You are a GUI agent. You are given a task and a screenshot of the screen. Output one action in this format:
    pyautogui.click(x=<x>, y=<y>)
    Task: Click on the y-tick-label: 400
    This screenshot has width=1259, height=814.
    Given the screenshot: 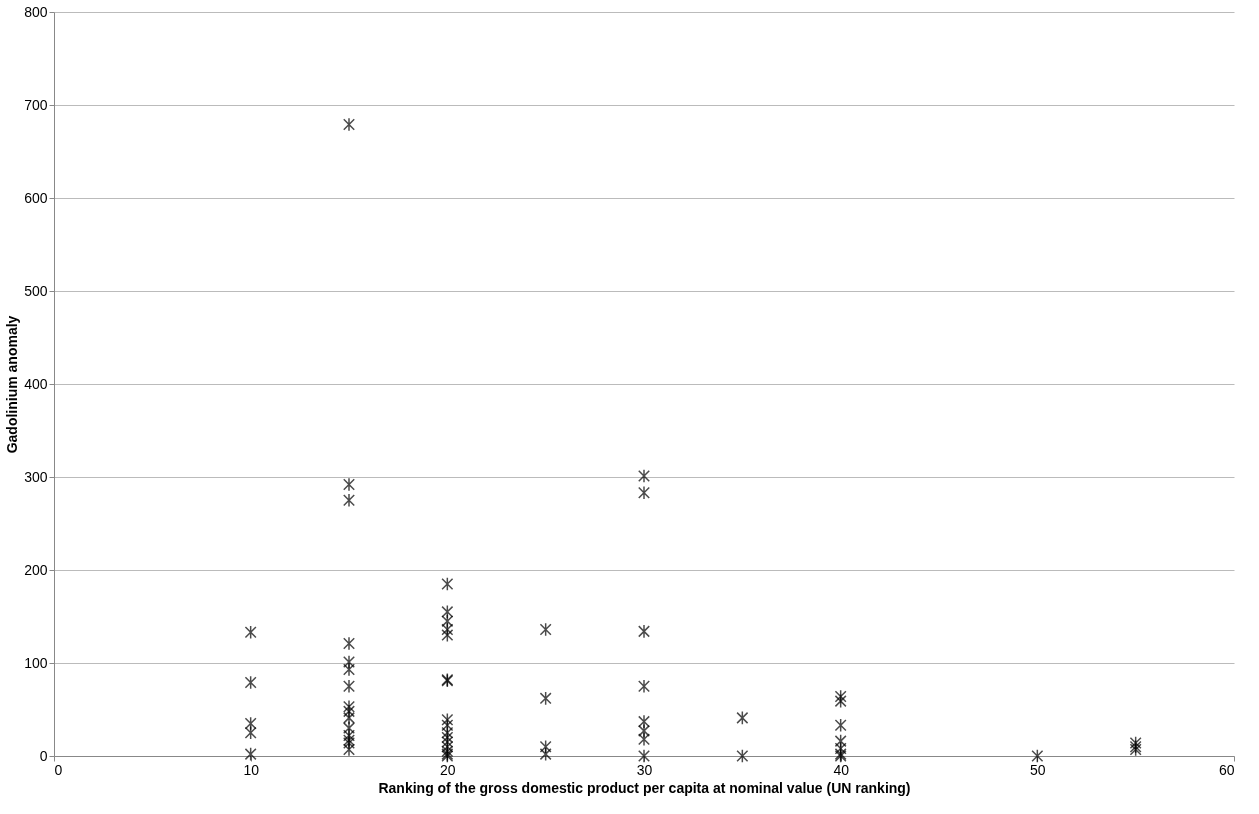 What is the action you would take?
    pyautogui.click(x=36, y=383)
    